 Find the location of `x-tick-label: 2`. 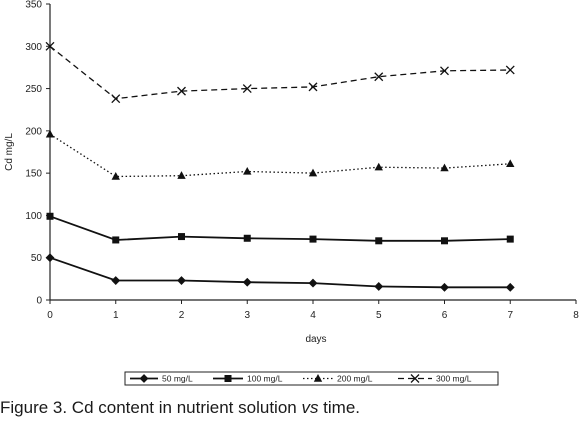

x-tick-label: 2 is located at coordinates (182, 315).